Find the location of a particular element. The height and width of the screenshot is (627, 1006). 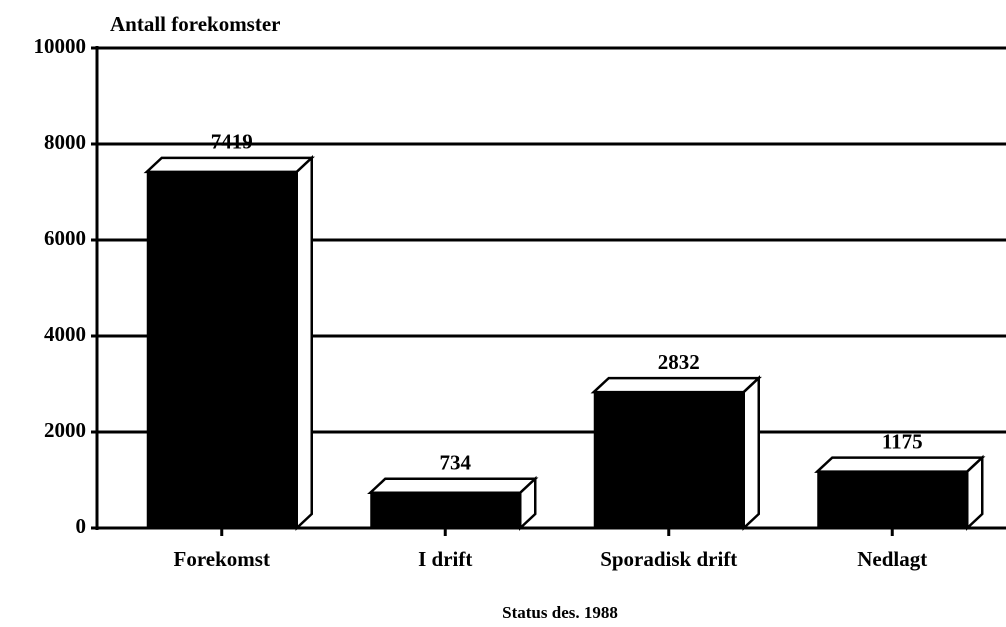

y-axis-title: Antall forekomster is located at coordinates (195, 24).